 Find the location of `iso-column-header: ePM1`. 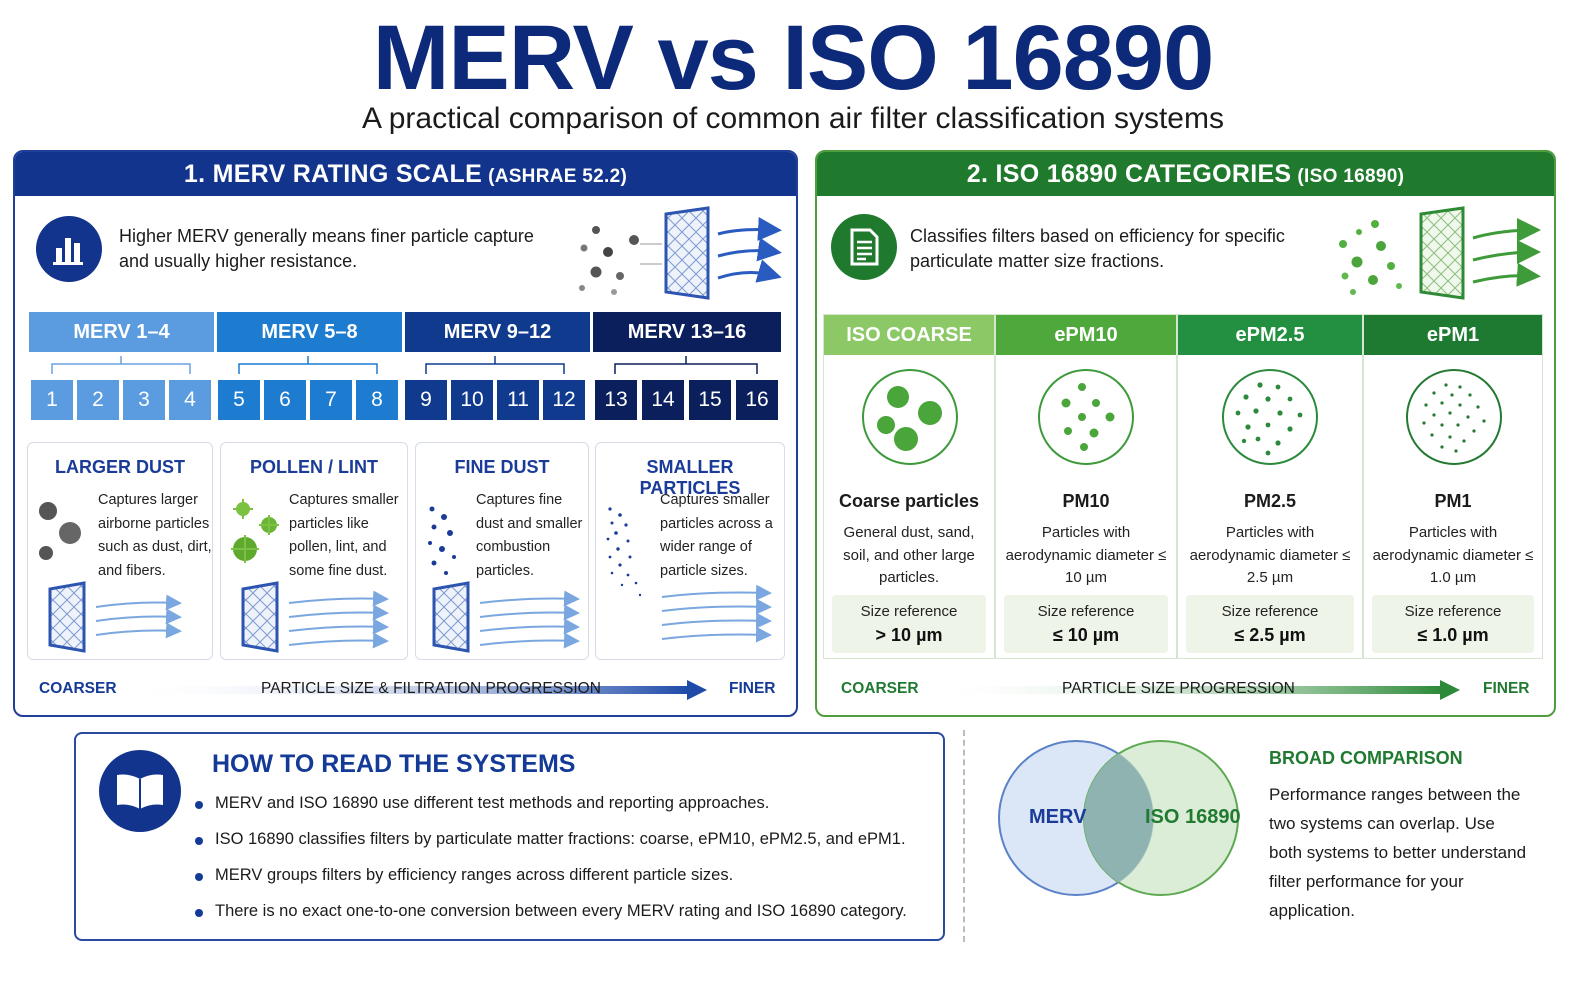

iso-column-header: ePM1 is located at coordinates (1453, 335).